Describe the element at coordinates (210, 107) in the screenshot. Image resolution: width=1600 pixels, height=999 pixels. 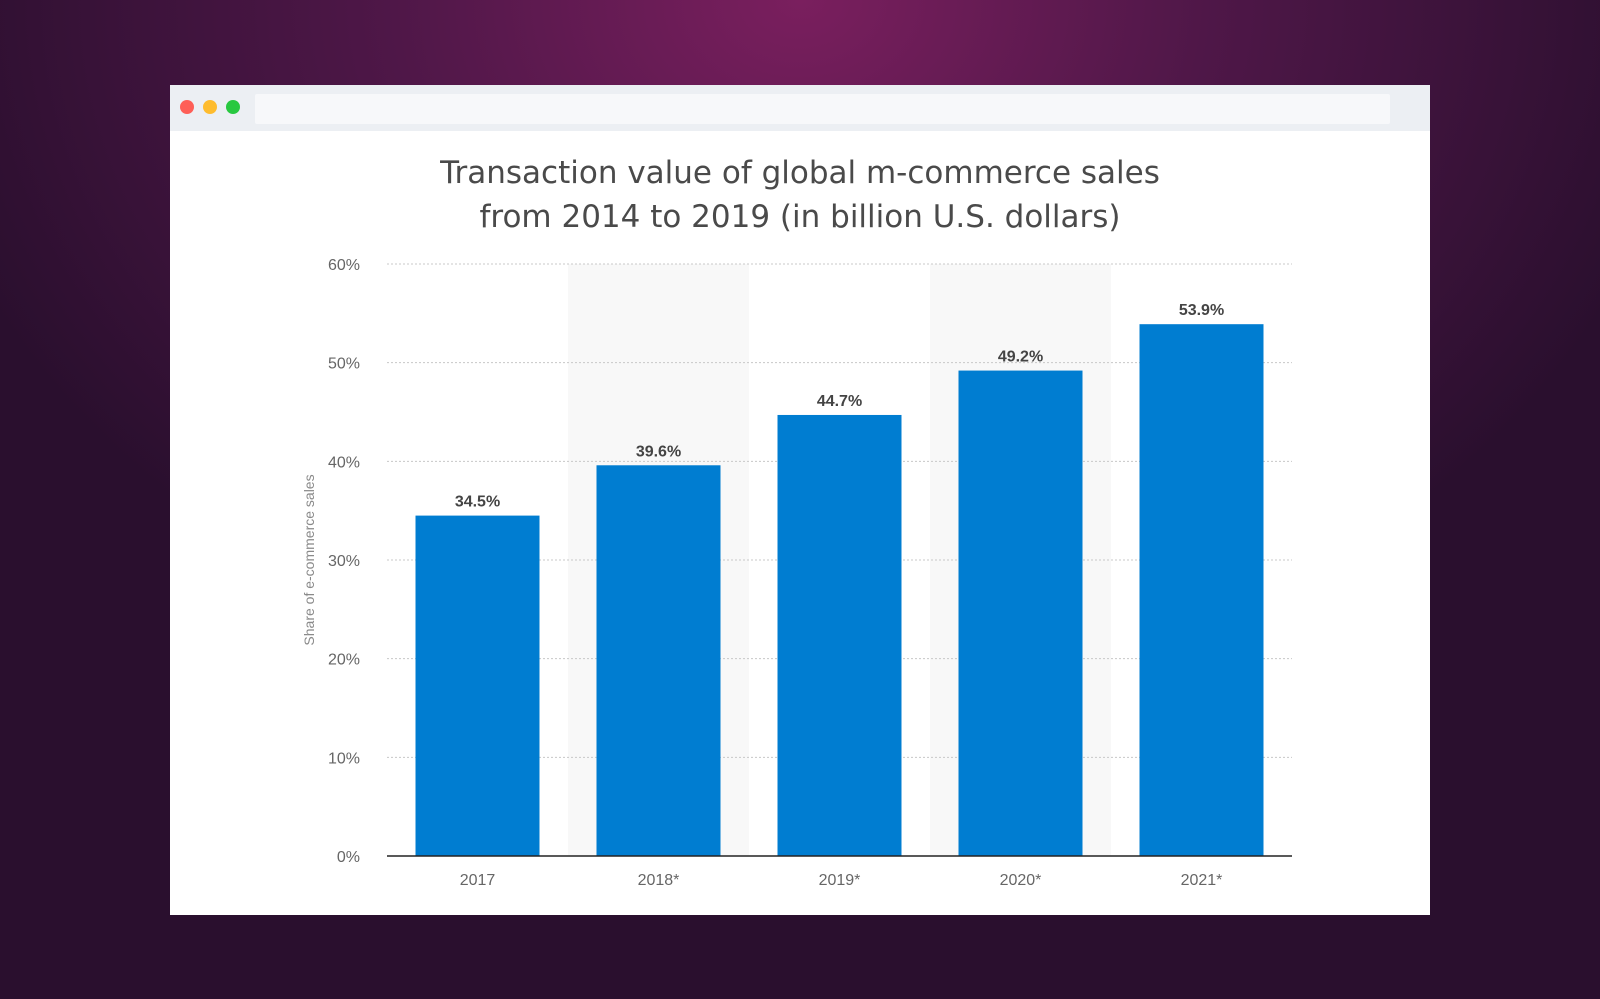
I see `minimize-window-button` at that location.